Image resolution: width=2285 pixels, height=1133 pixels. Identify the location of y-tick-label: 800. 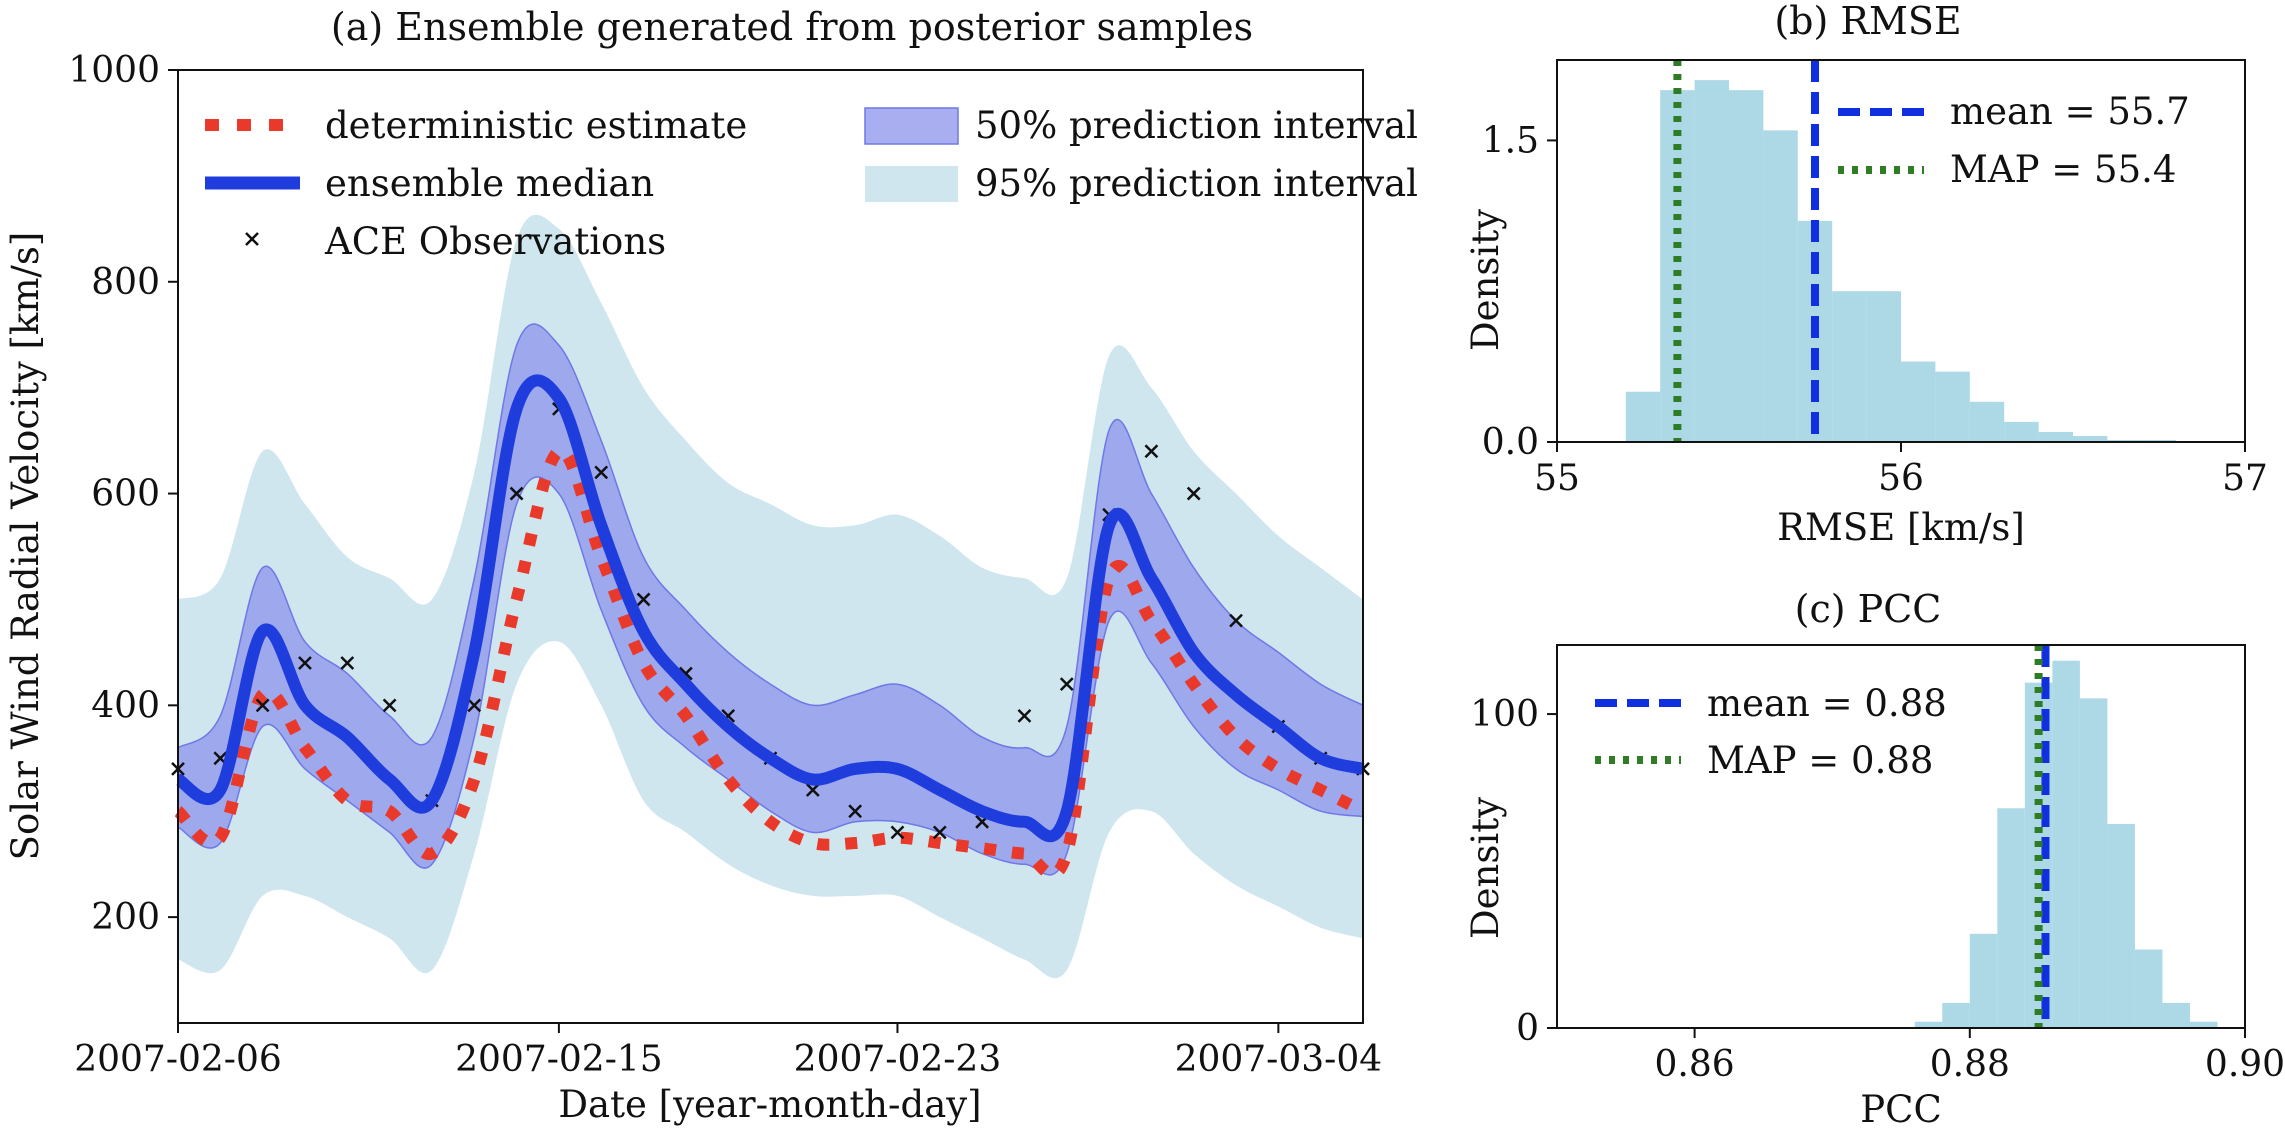
(125, 282).